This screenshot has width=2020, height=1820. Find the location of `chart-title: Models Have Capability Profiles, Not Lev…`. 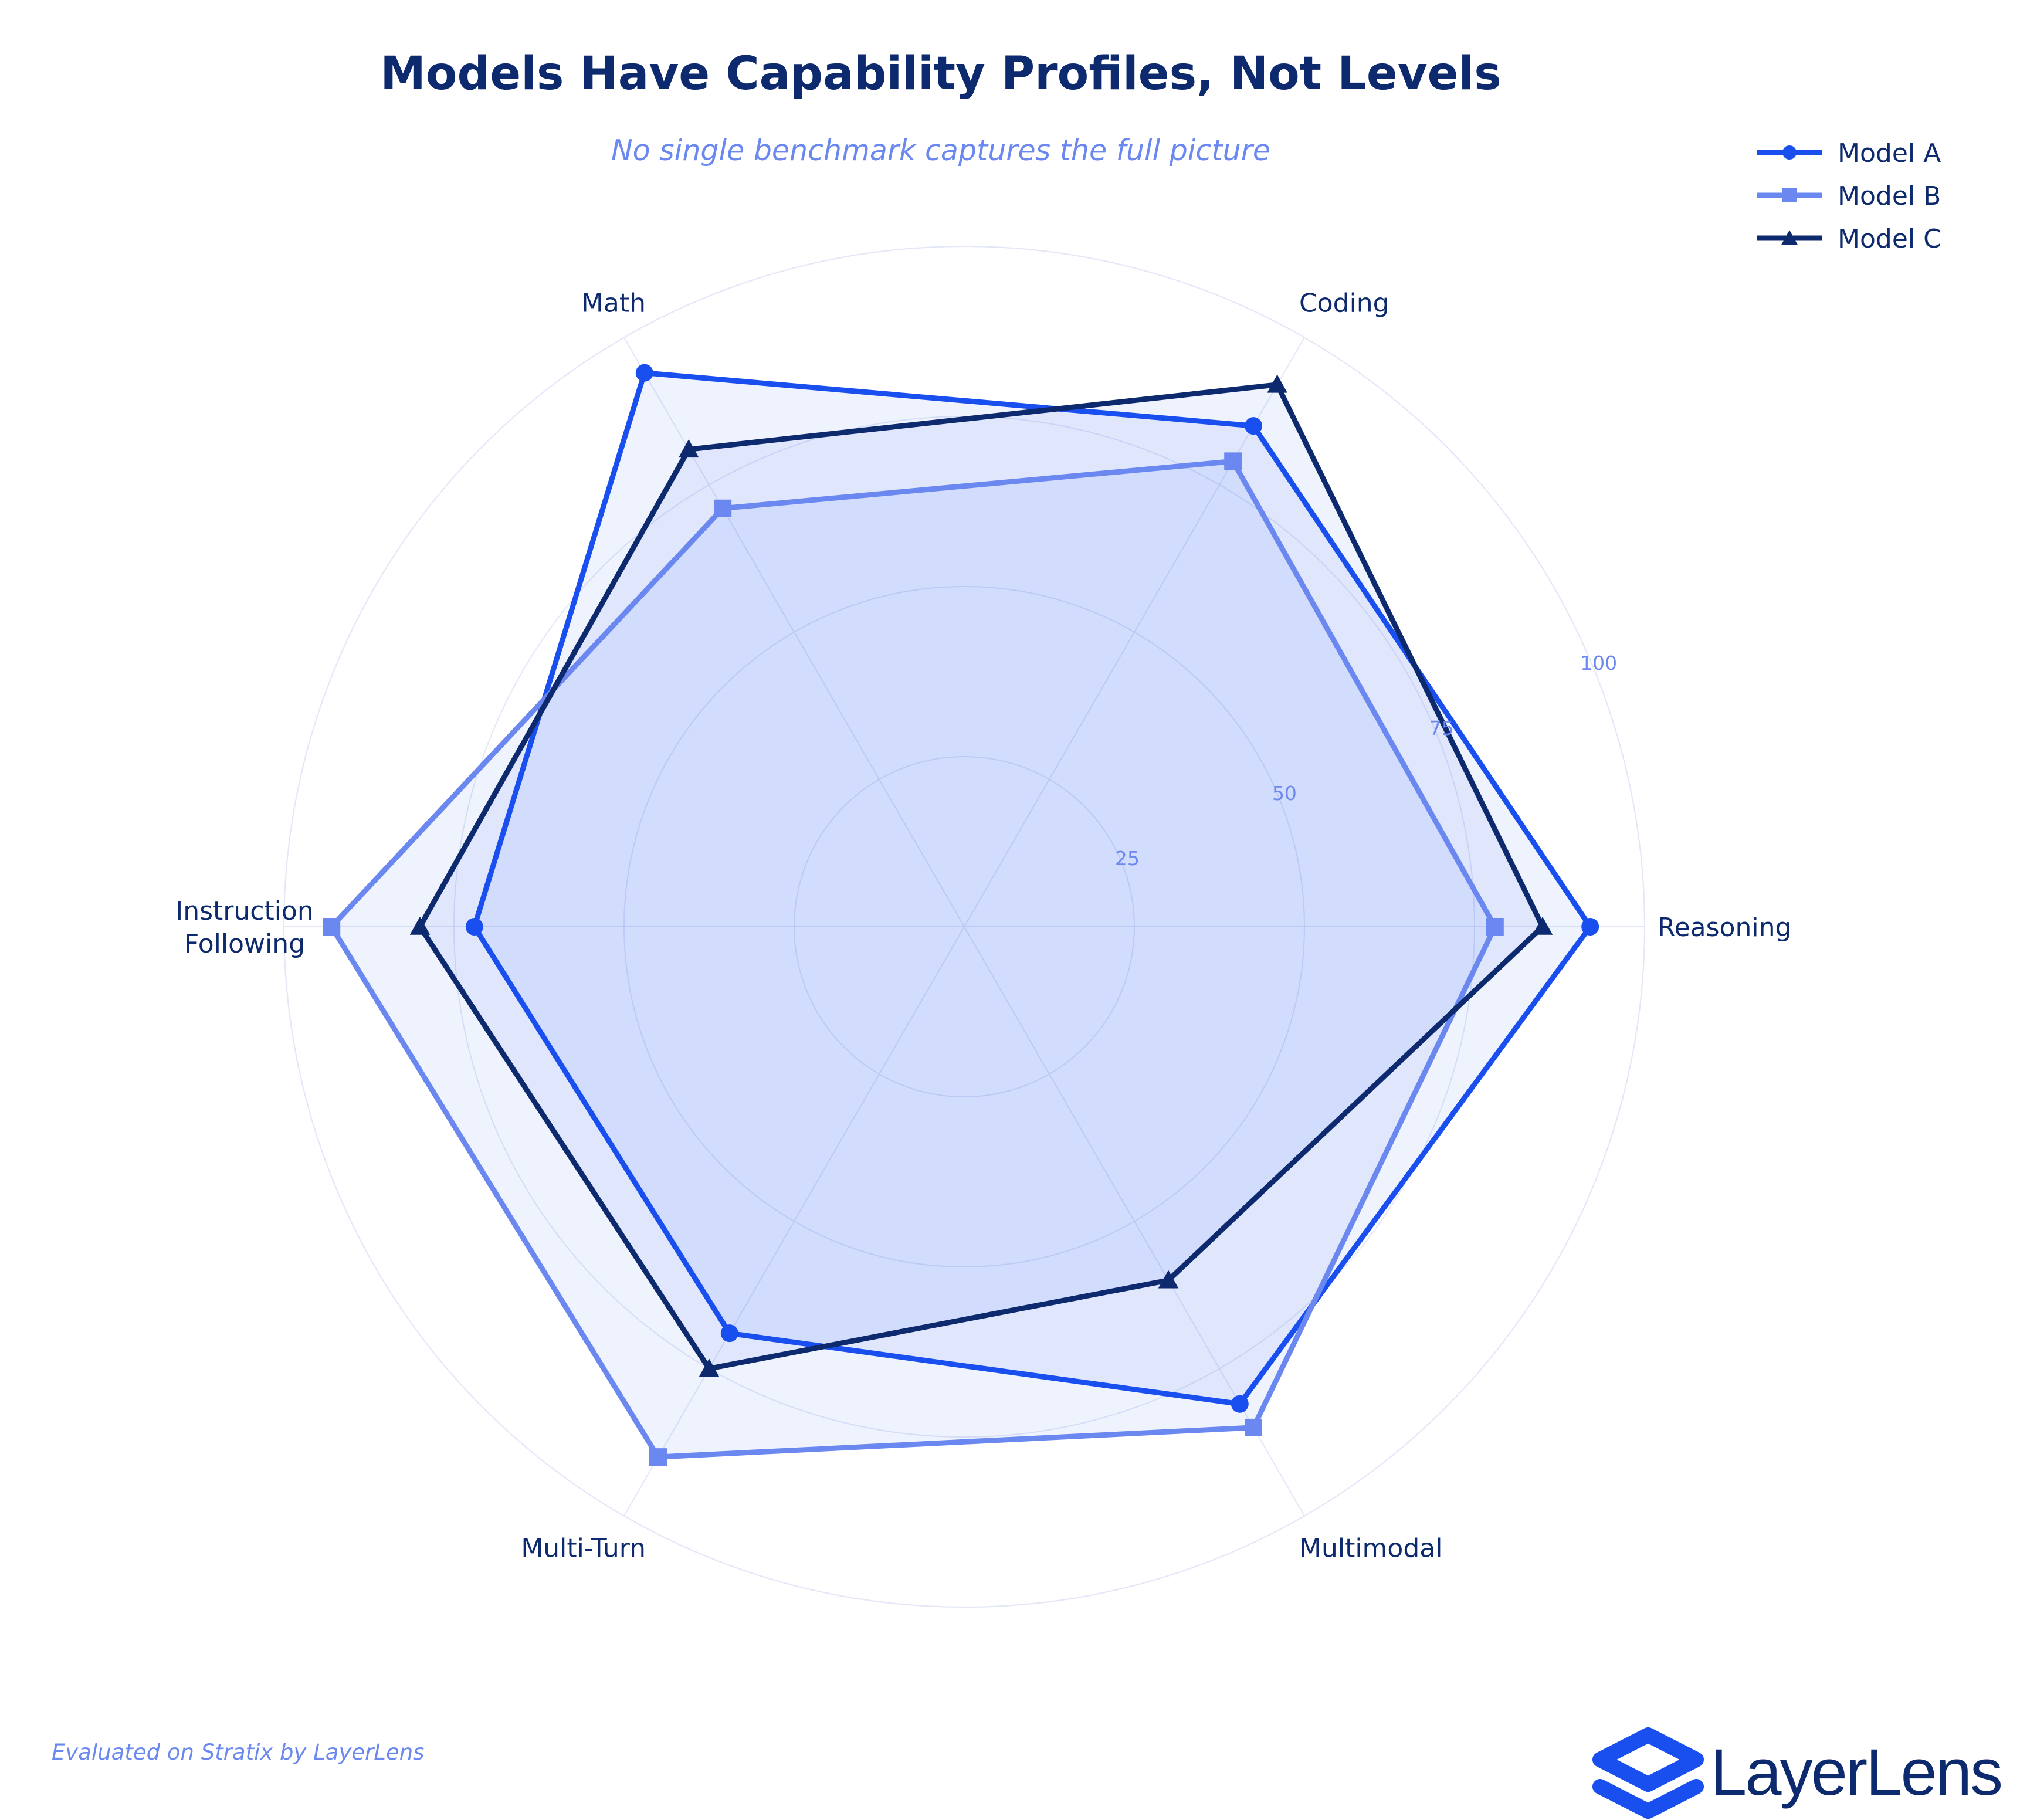

chart-title: Models Have Capability Profiles, Not Lev… is located at coordinates (940, 74).